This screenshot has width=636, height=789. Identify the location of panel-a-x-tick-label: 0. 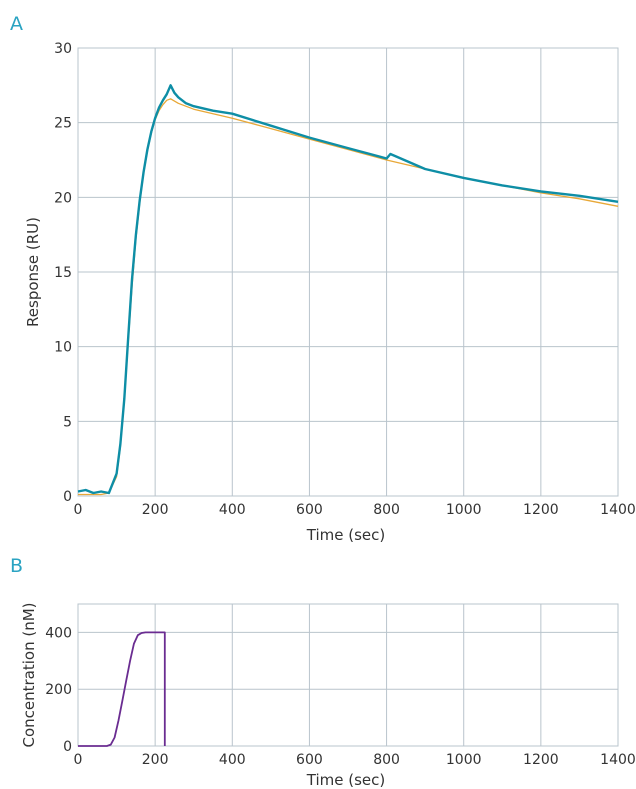
(78, 510).